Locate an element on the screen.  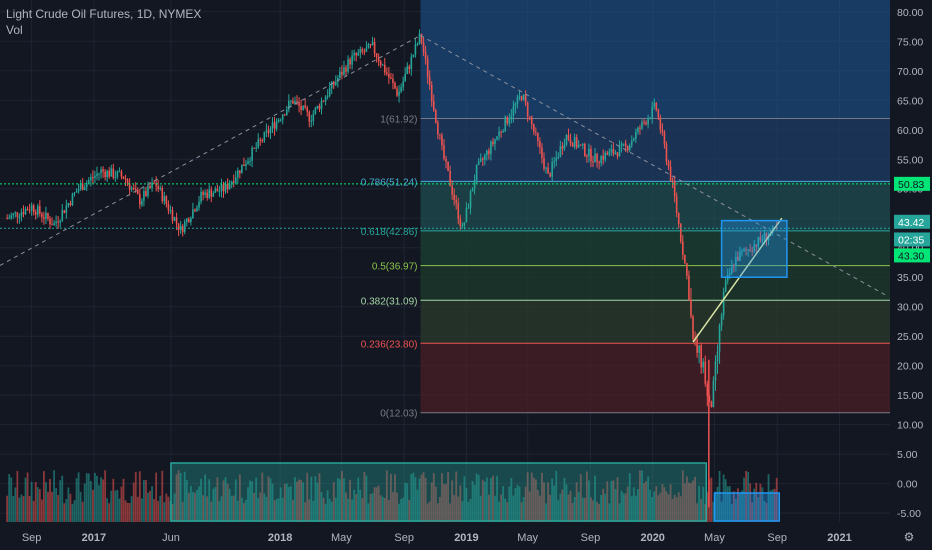
volume-highlight-box is located at coordinates (439, 492).